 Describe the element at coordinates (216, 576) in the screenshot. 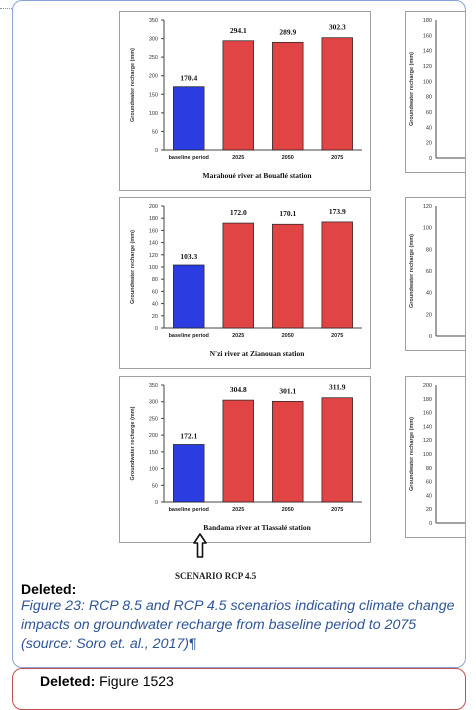

I see `scenario-label: SCENARIO RCP 4.5` at that location.